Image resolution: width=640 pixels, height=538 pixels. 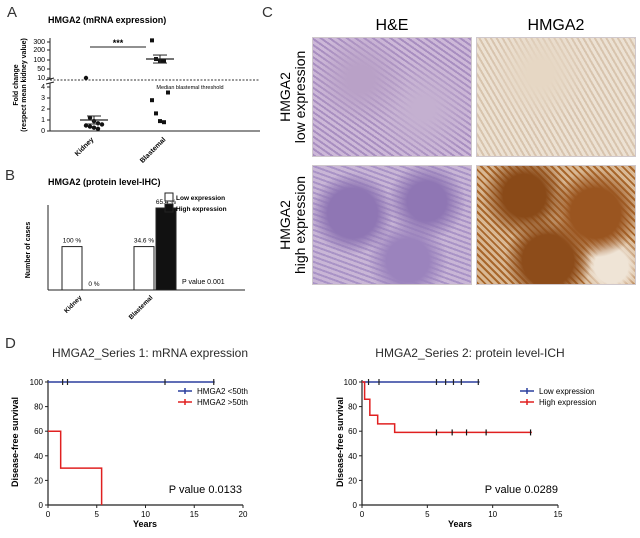 I want to click on km1-pvalue: P value 0.0133, so click(x=205, y=490).